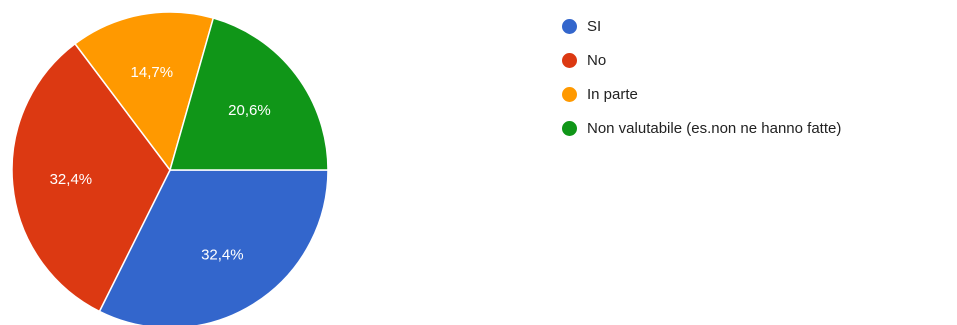  Describe the element at coordinates (152, 72) in the screenshot. I see `slice-value-label-2: 14,7%` at that location.